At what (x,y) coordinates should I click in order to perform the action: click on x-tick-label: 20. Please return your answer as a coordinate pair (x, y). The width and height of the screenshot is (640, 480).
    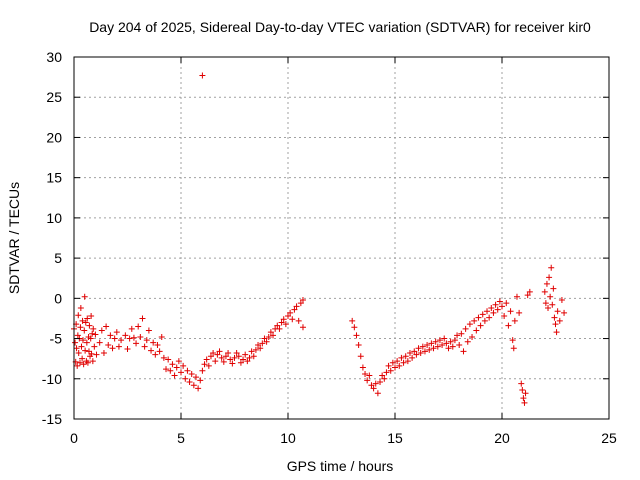
    Looking at the image, I should click on (502, 438).